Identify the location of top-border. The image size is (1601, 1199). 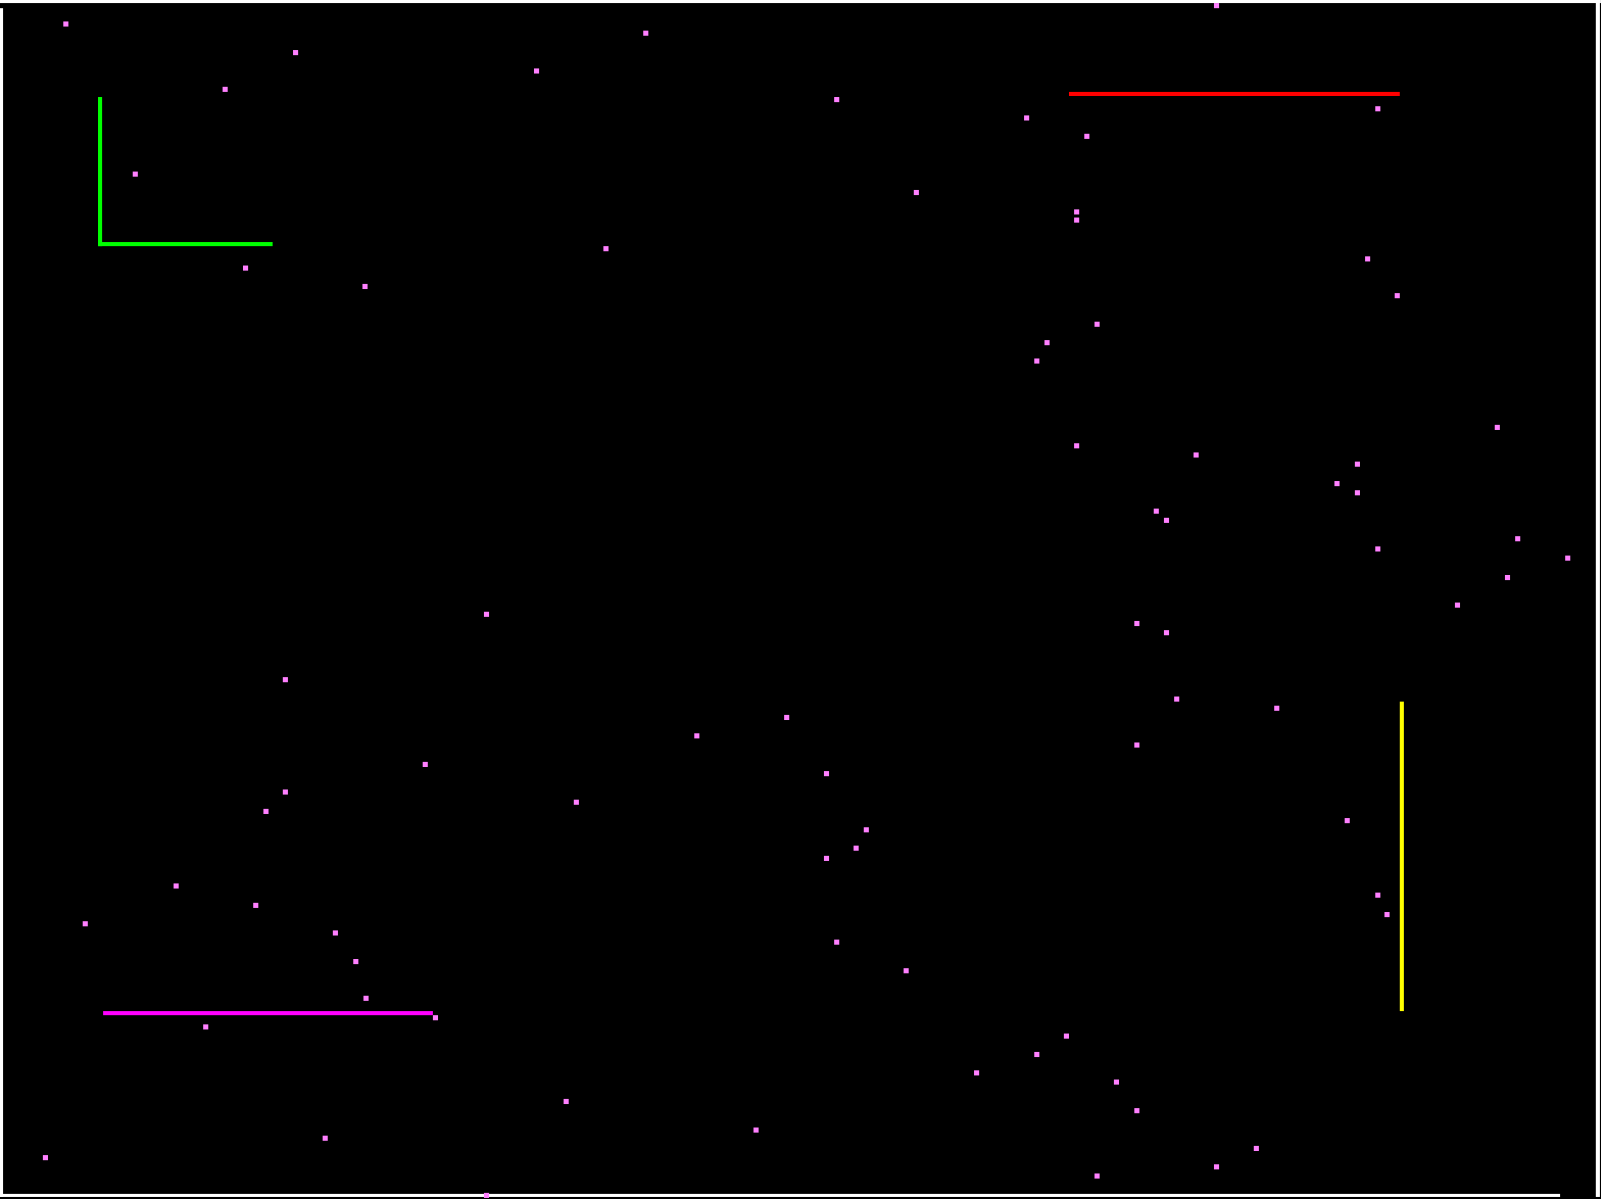
(800, 2).